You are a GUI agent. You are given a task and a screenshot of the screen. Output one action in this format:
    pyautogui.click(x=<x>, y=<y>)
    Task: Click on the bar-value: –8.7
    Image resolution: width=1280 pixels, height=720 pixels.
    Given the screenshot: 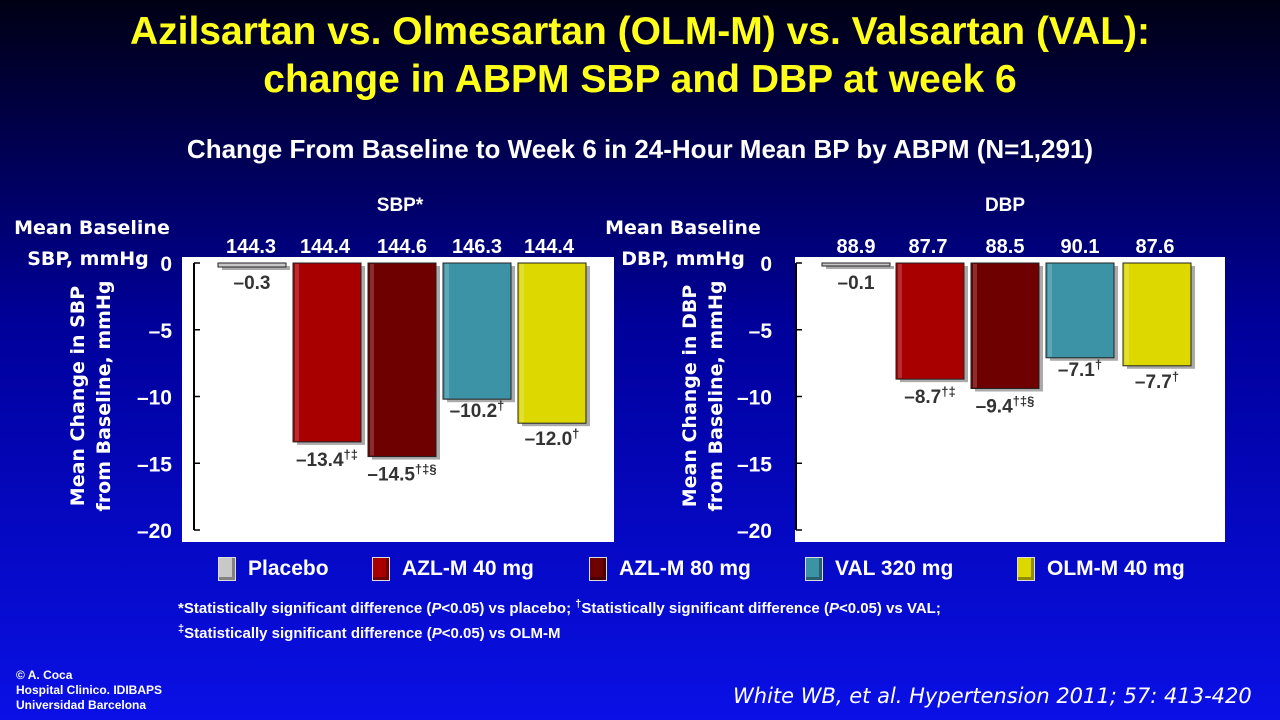 What is the action you would take?
    pyautogui.click(x=922, y=397)
    